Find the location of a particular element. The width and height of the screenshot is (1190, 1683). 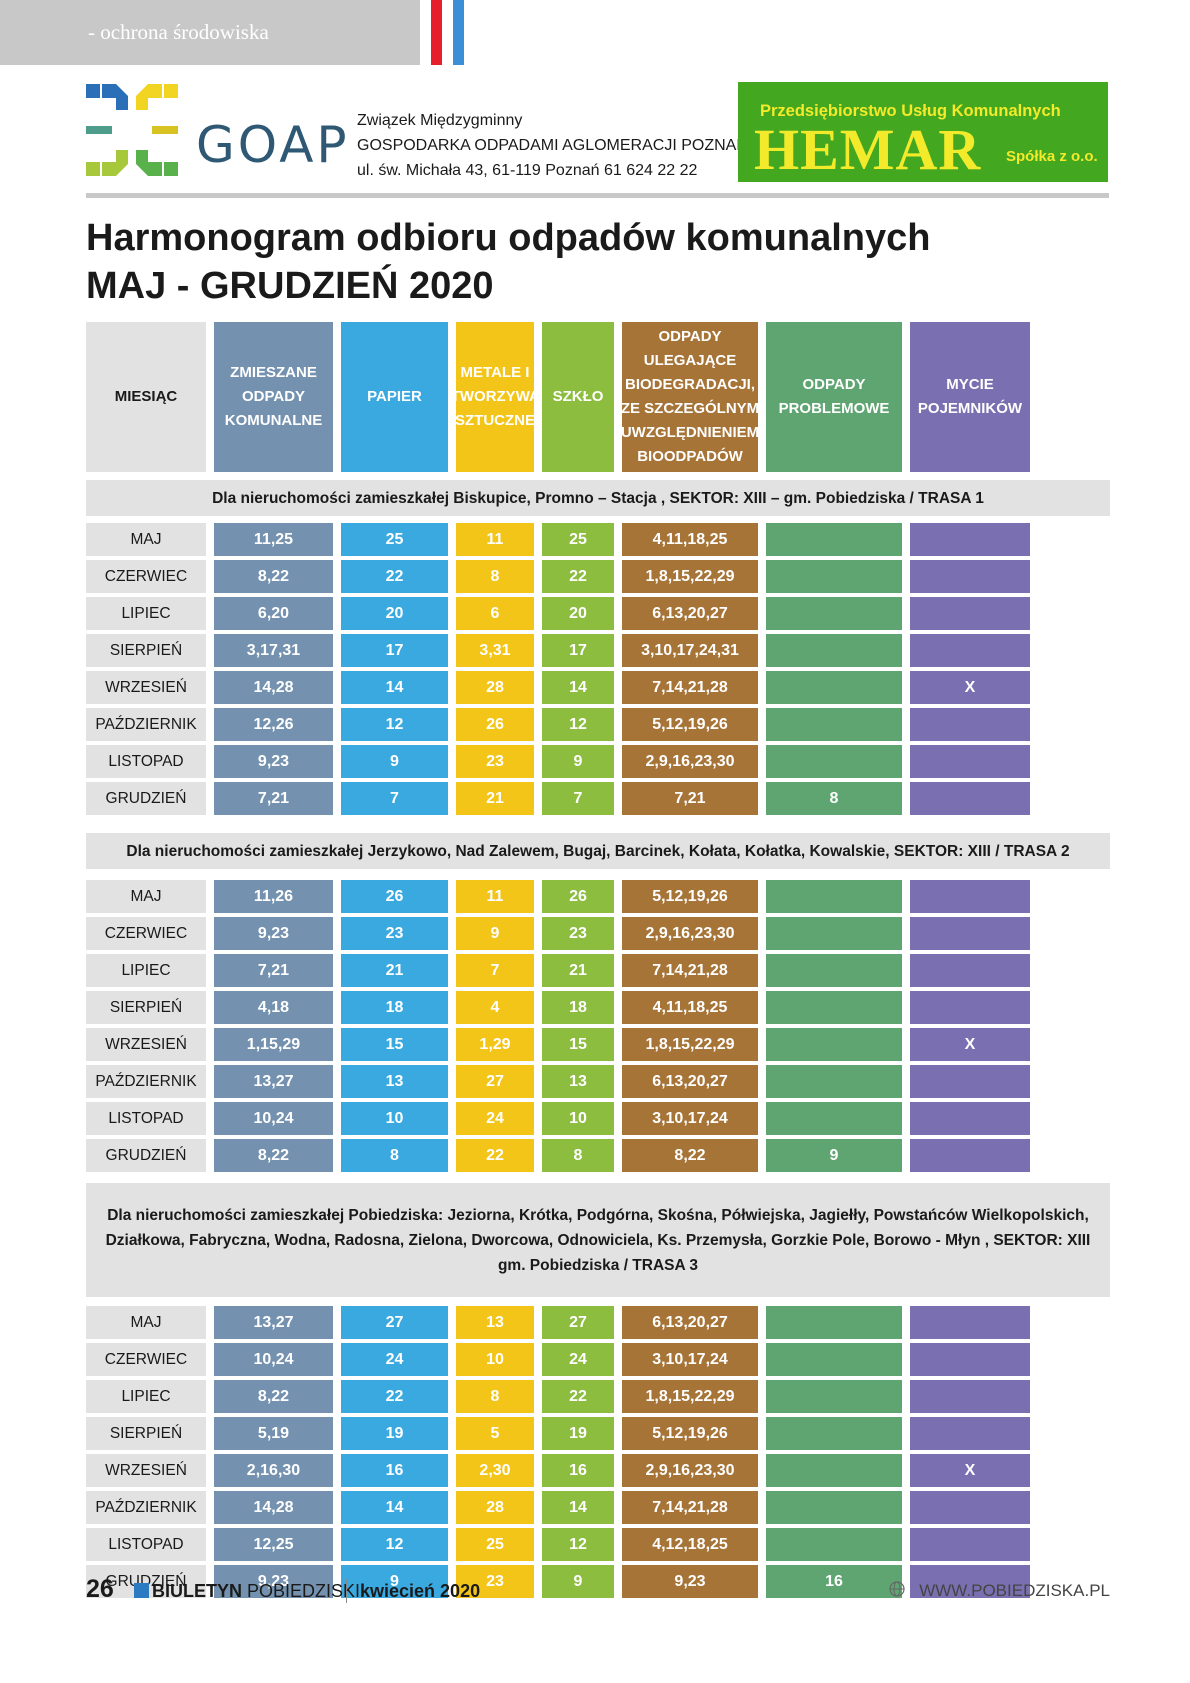

month-cell: SIERPIEŃ is located at coordinates (146, 650).